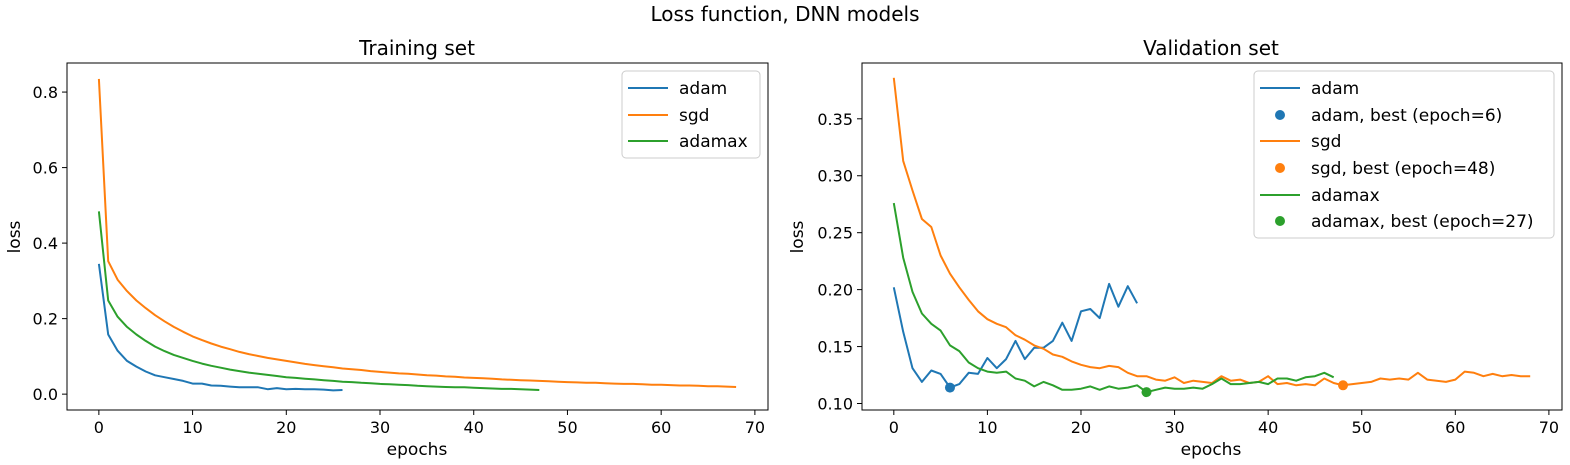 This screenshot has width=1570, height=465. Describe the element at coordinates (835, 233) in the screenshot. I see `validation-y-tick-label: 0.25` at that location.